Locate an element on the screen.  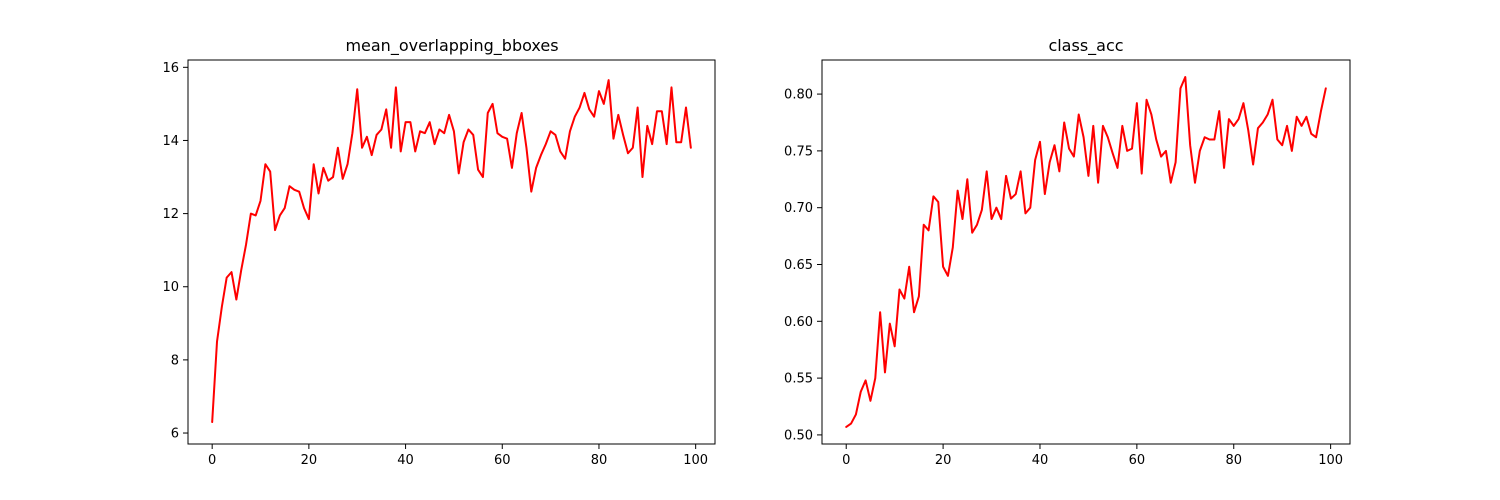
right-chart-x-tick-label: 20 is located at coordinates (943, 460).